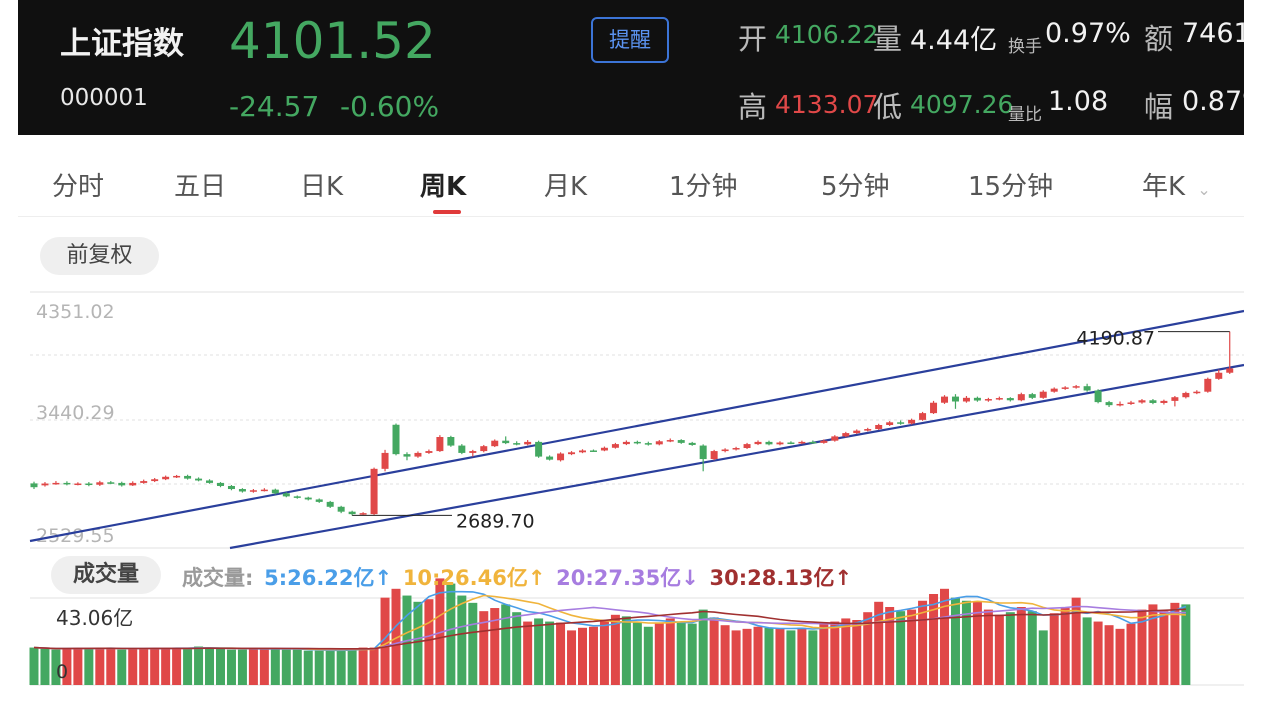  What do you see at coordinates (1011, 187) in the screenshot?
I see `tab-15min: 15分钟` at bounding box center [1011, 187].